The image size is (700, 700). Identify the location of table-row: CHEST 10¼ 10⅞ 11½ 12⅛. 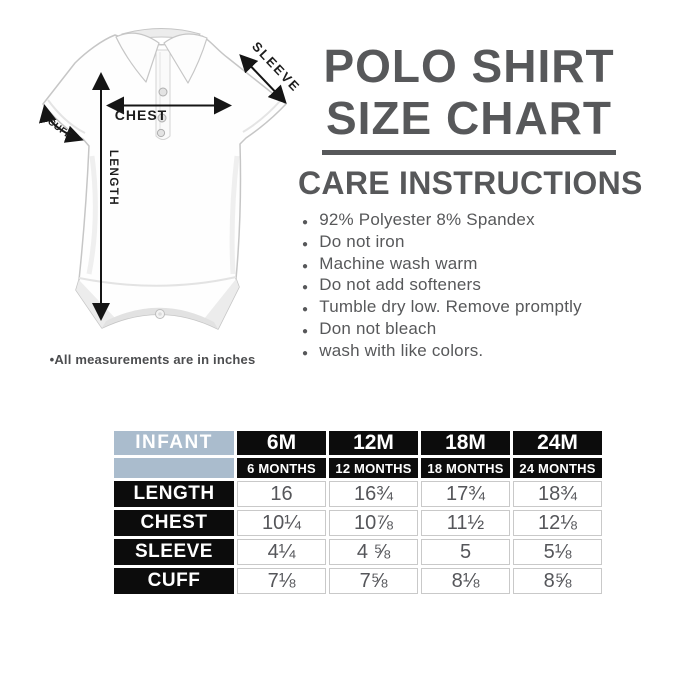
(358, 523).